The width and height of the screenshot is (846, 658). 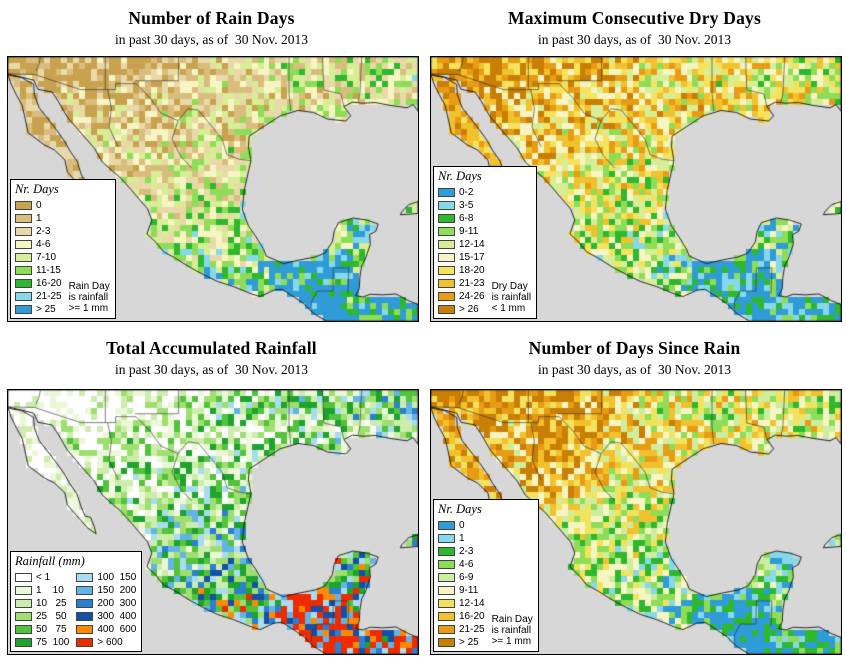 I want to click on legend-entry: 50 75, so click(x=42, y=629).